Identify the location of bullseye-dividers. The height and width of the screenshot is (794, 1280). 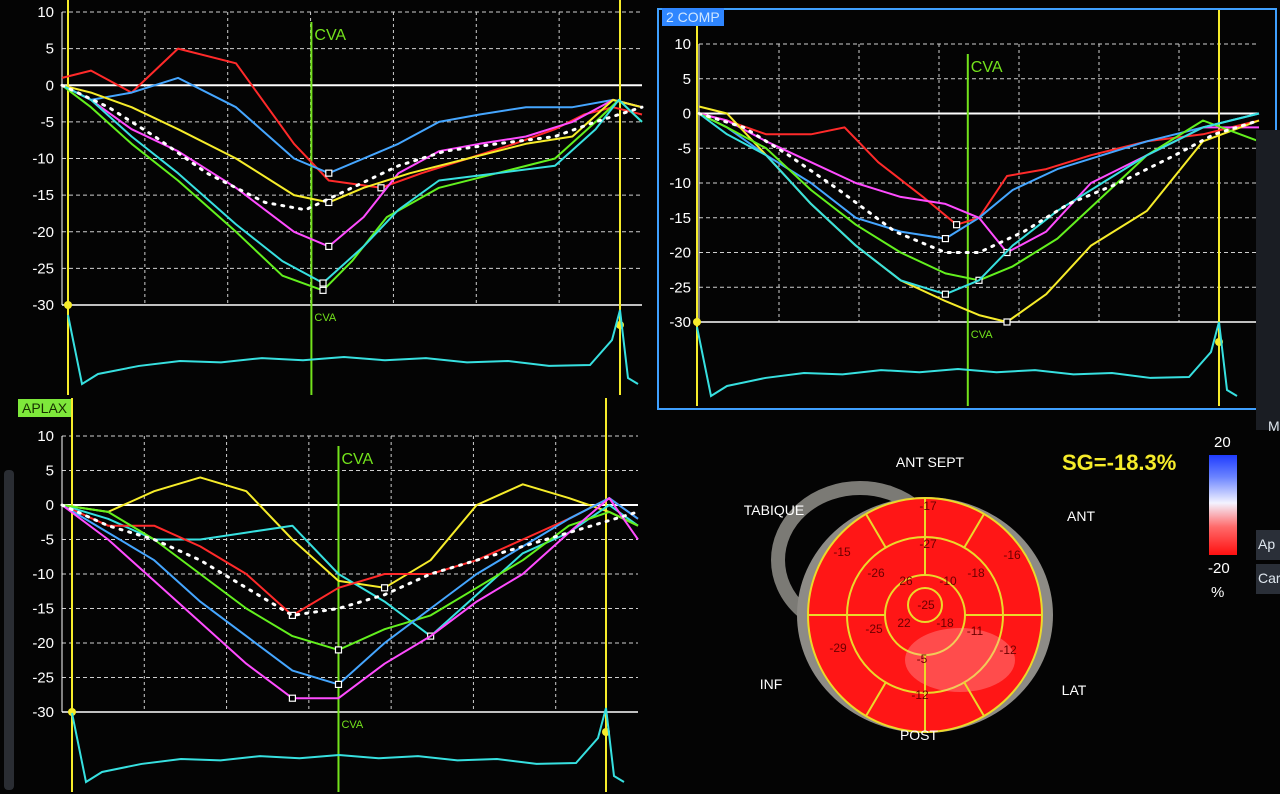
(925, 615).